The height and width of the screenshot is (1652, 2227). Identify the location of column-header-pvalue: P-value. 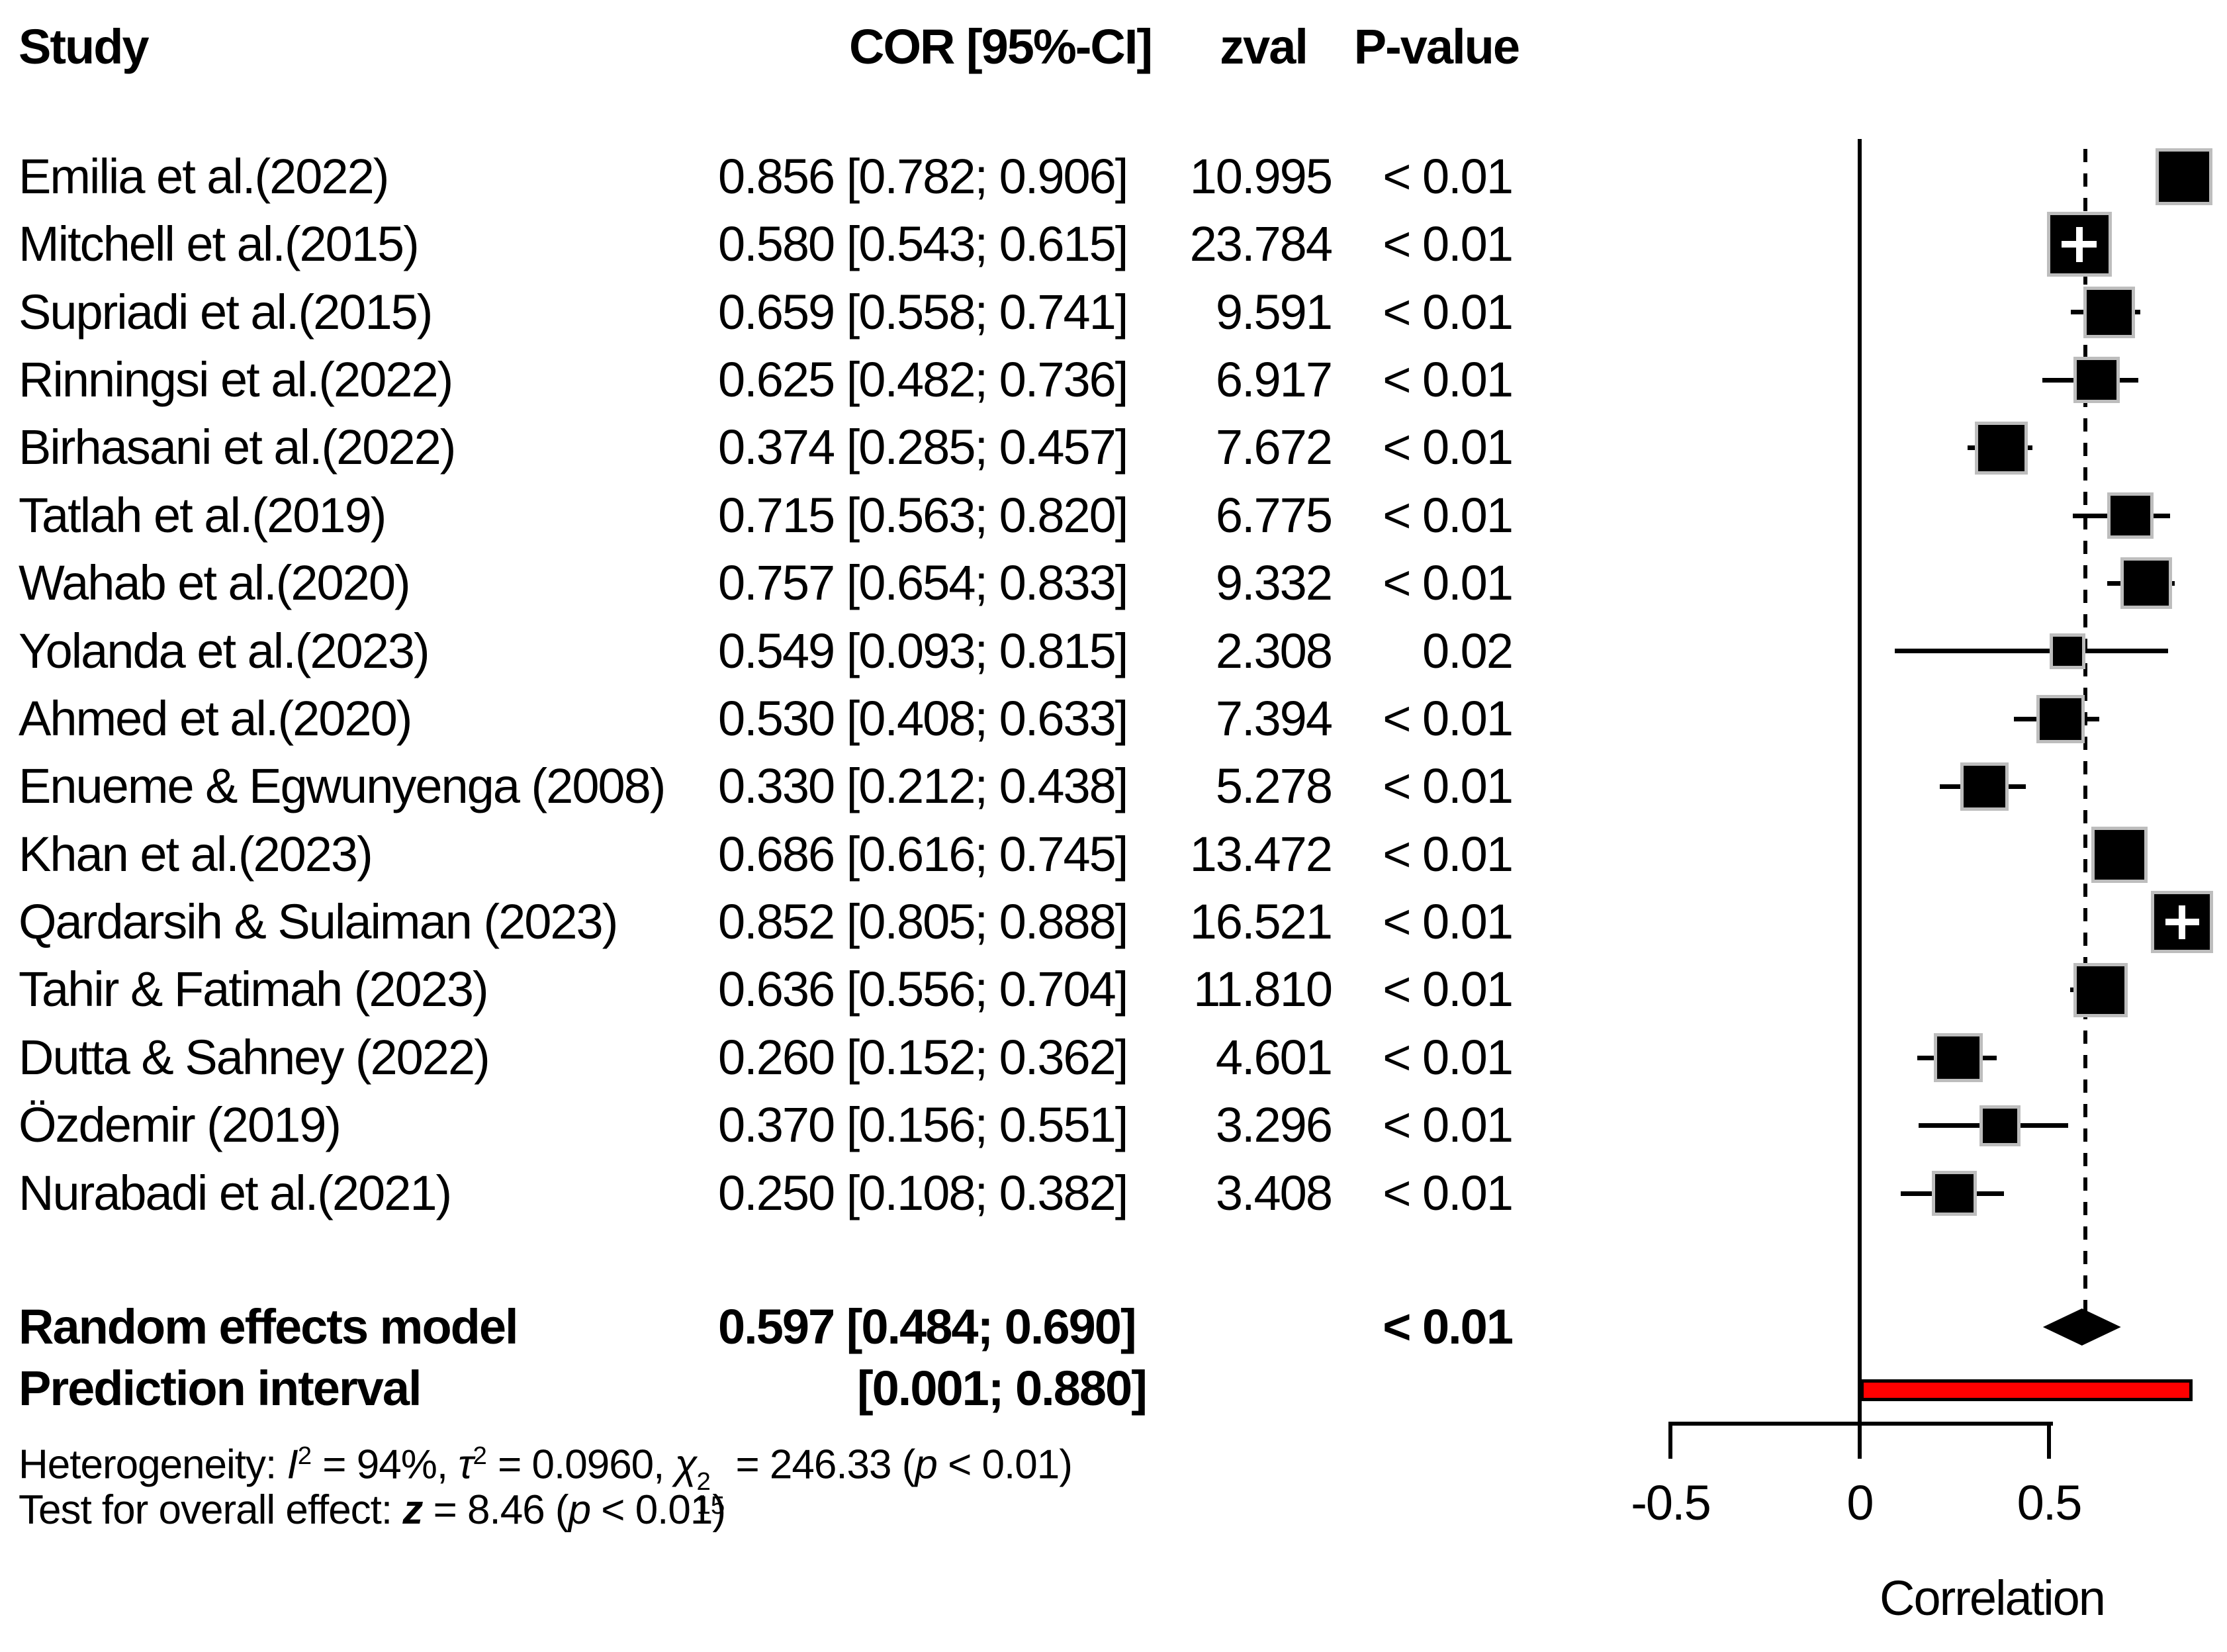
(1436, 46).